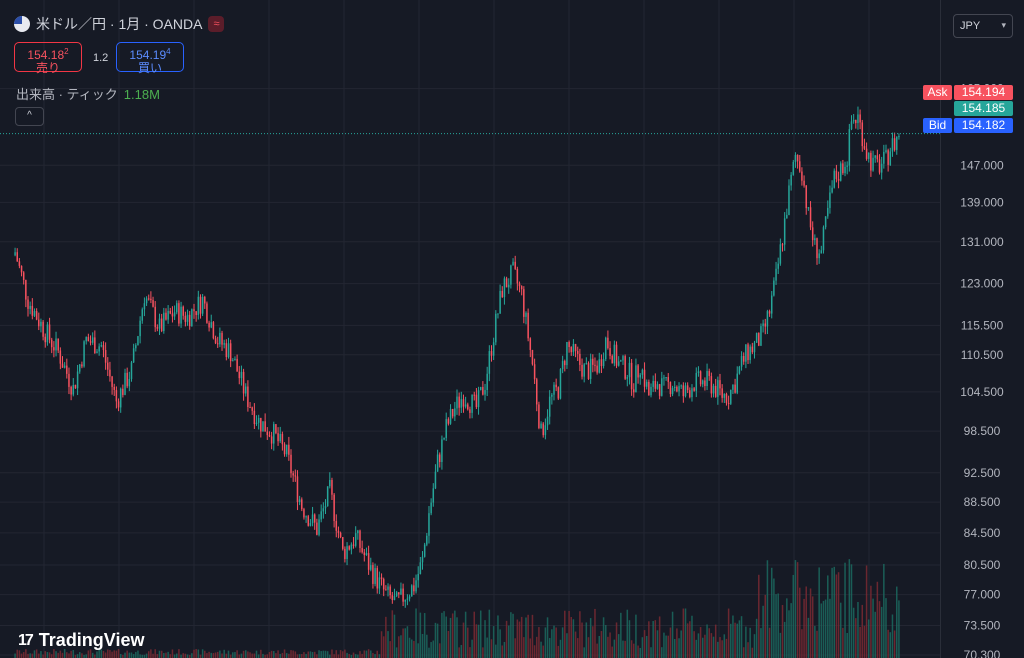  Describe the element at coordinates (216, 24) in the screenshot. I see `market-status-icon: ≈` at that location.